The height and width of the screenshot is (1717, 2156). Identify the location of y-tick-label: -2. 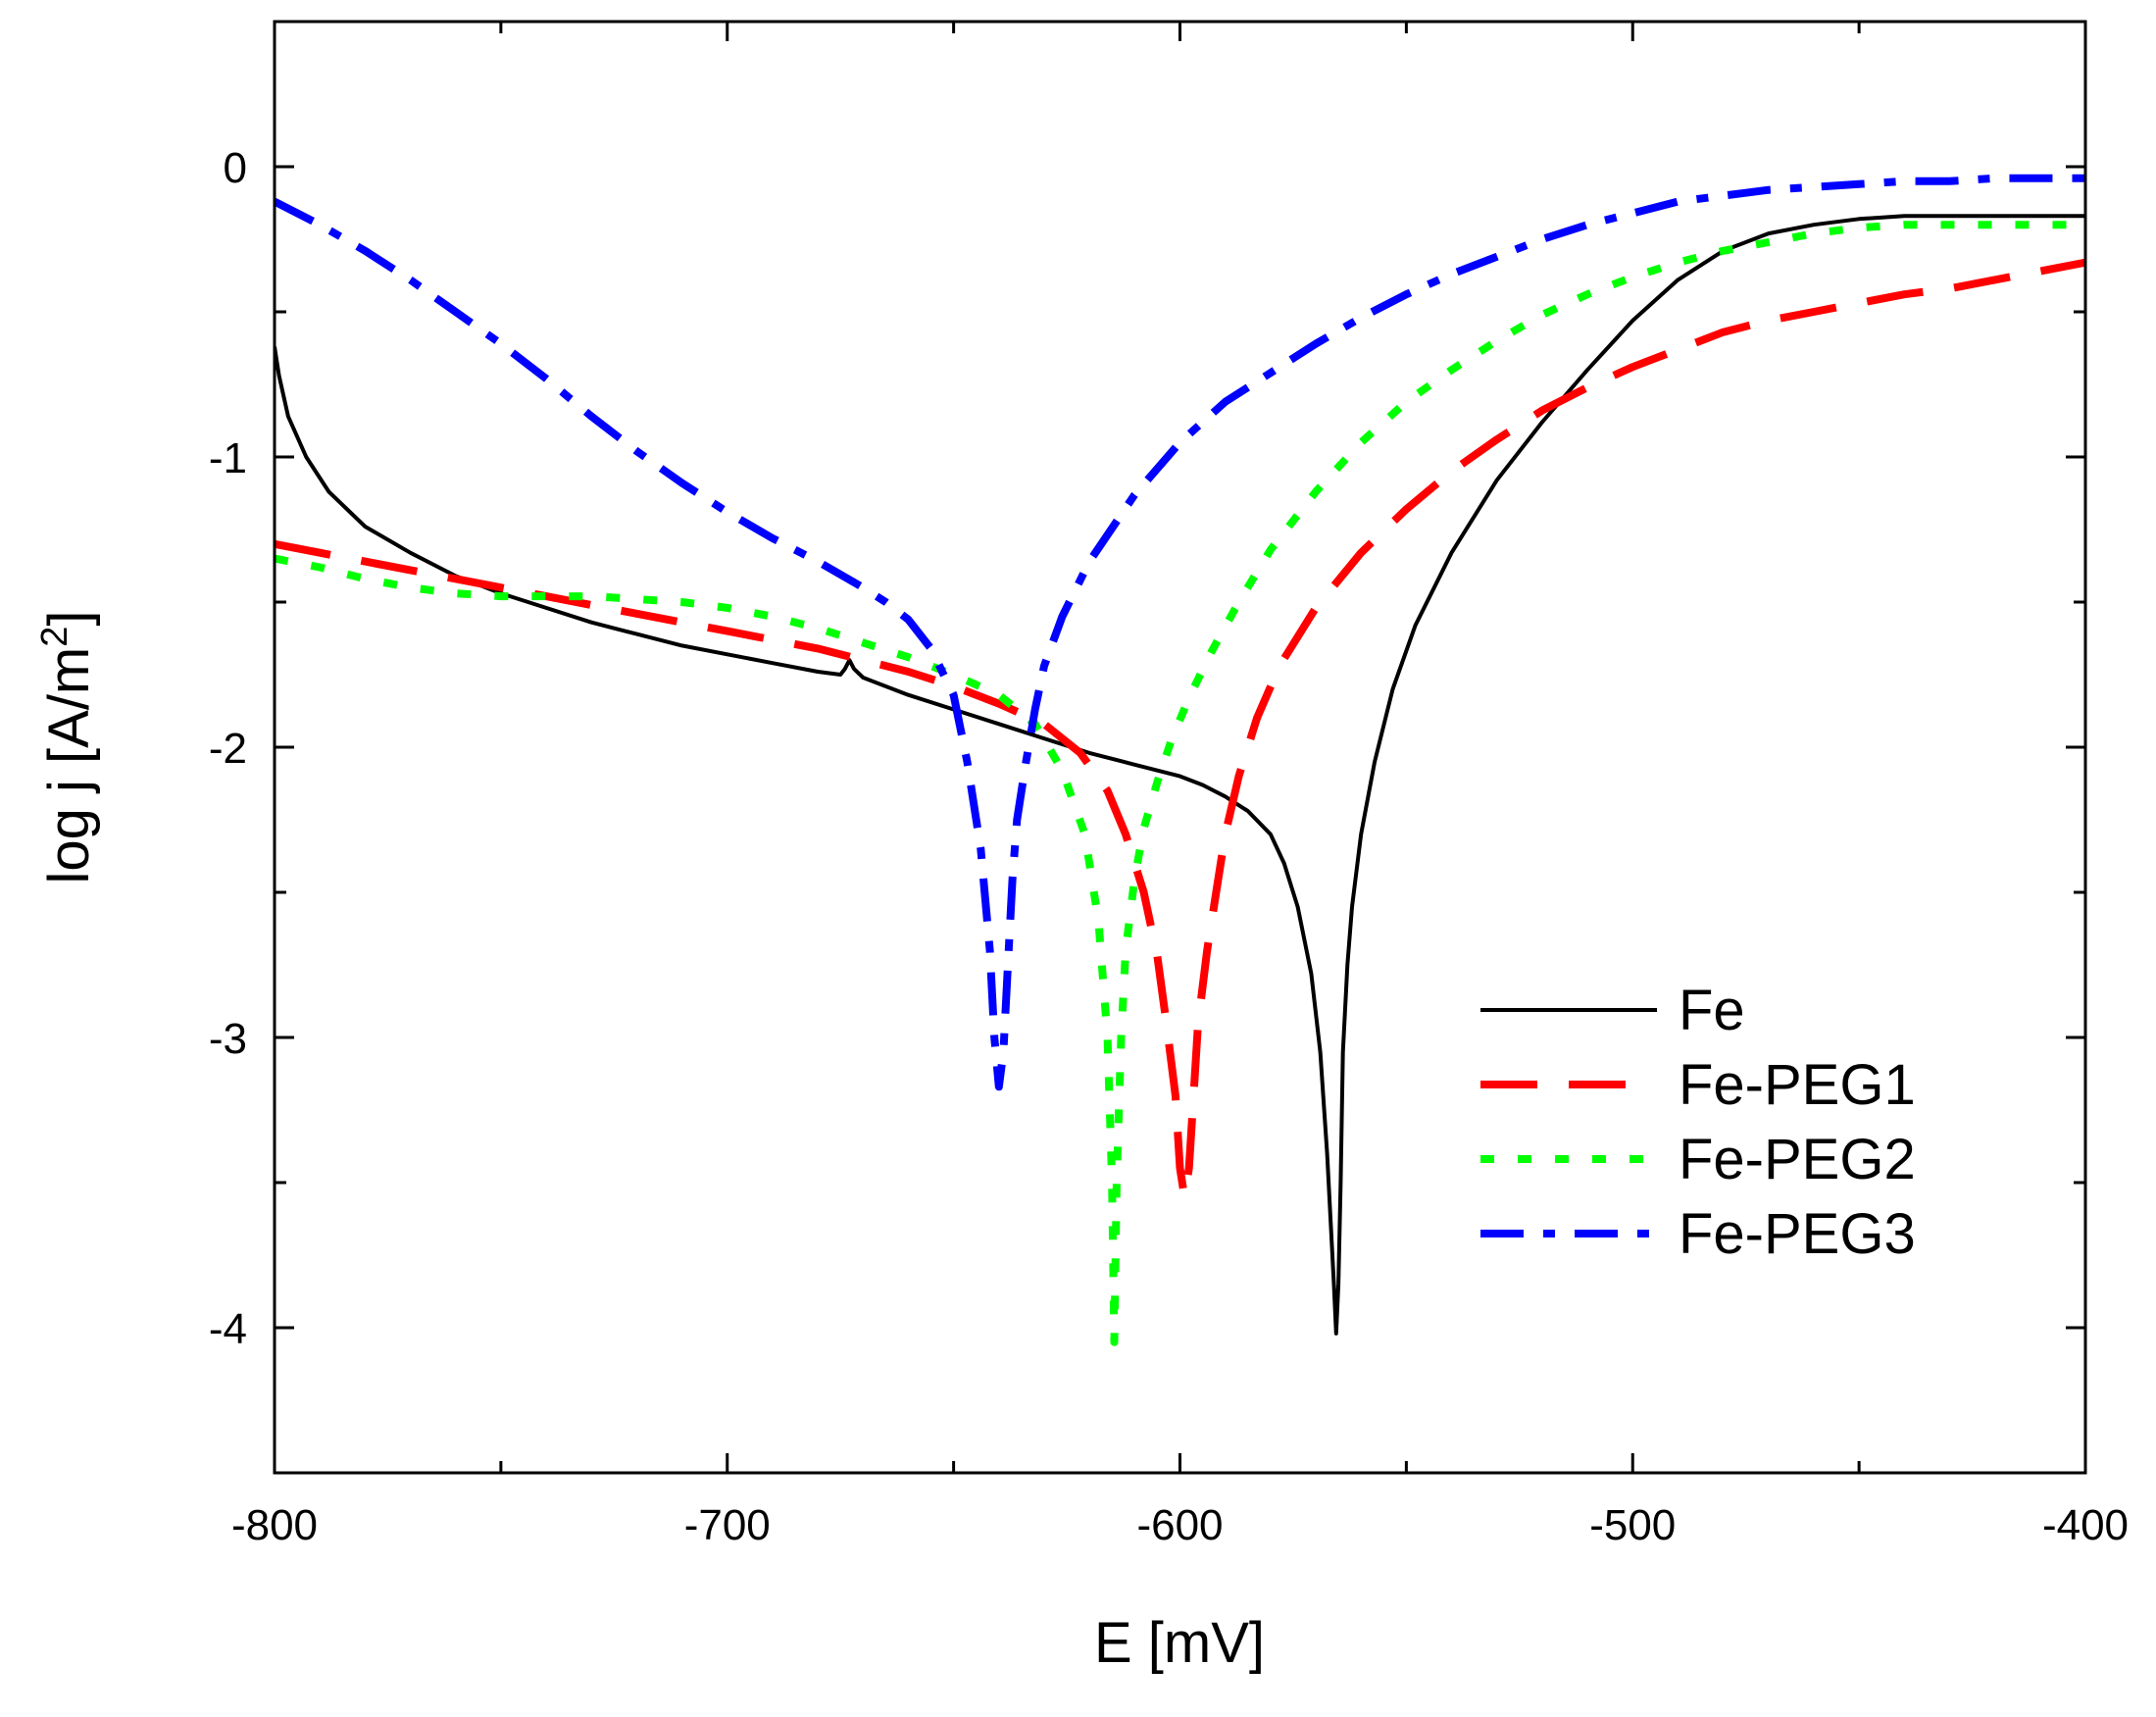
(228, 749).